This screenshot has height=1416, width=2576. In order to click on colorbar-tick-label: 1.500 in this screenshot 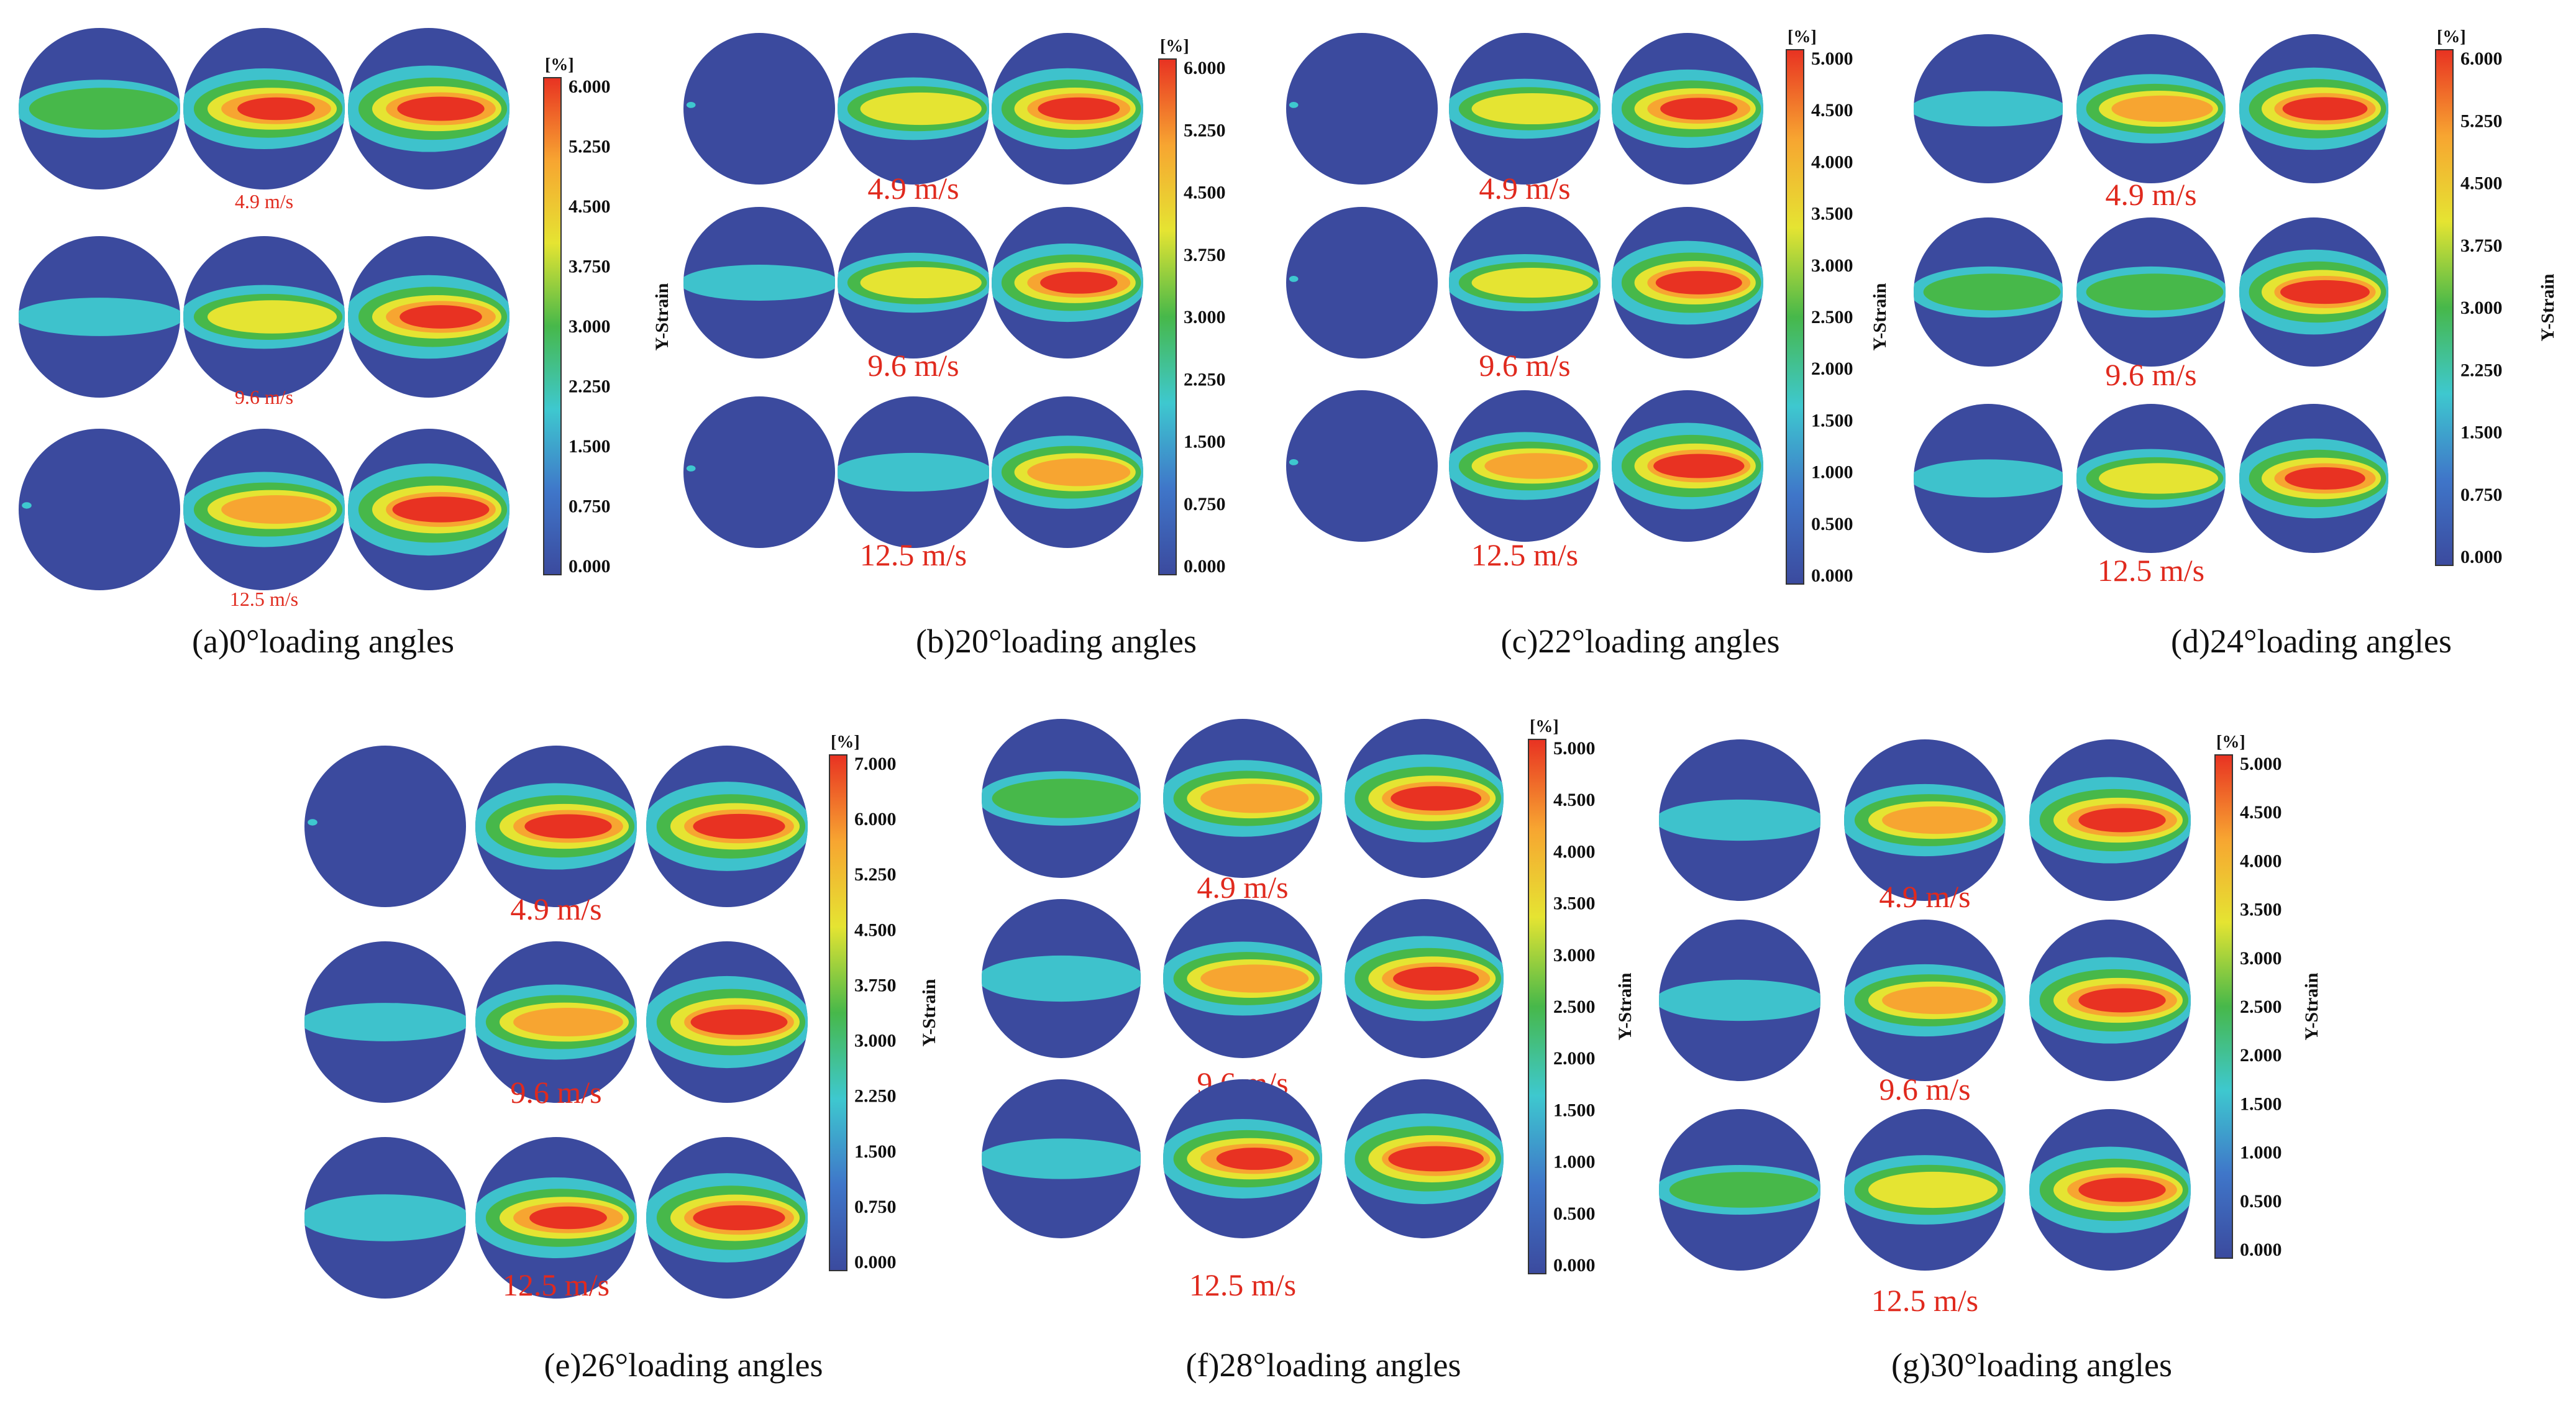, I will do `click(2261, 1104)`.